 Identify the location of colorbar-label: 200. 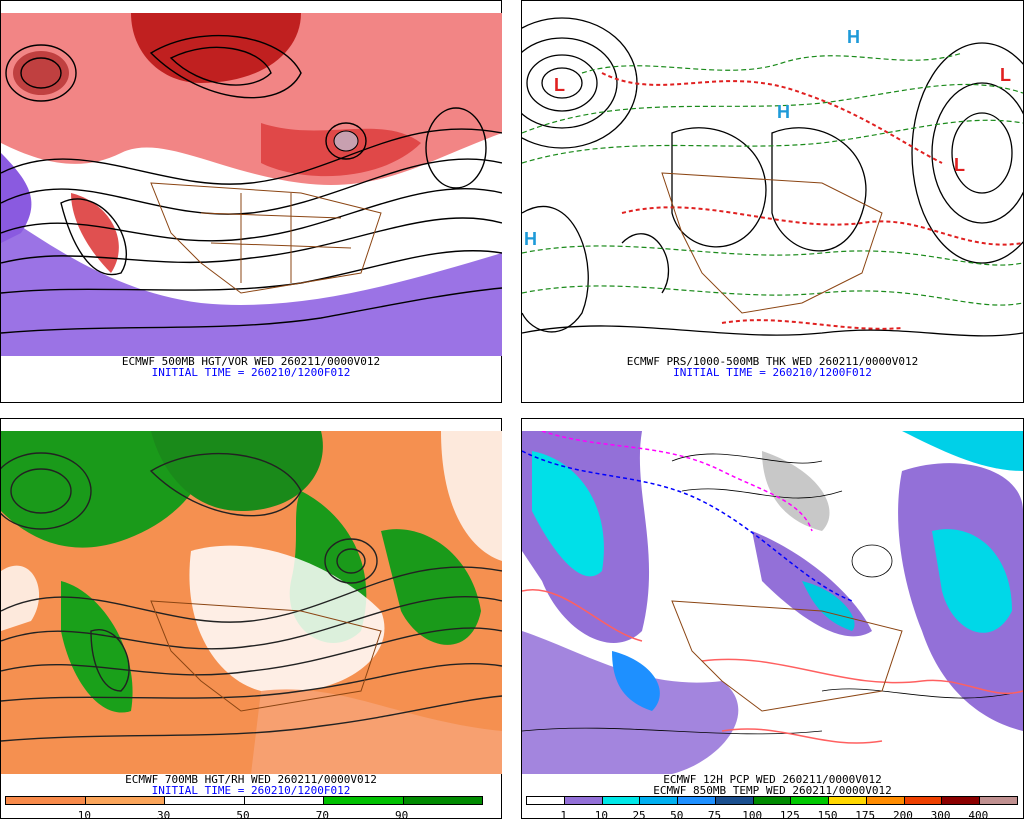
(902, 815).